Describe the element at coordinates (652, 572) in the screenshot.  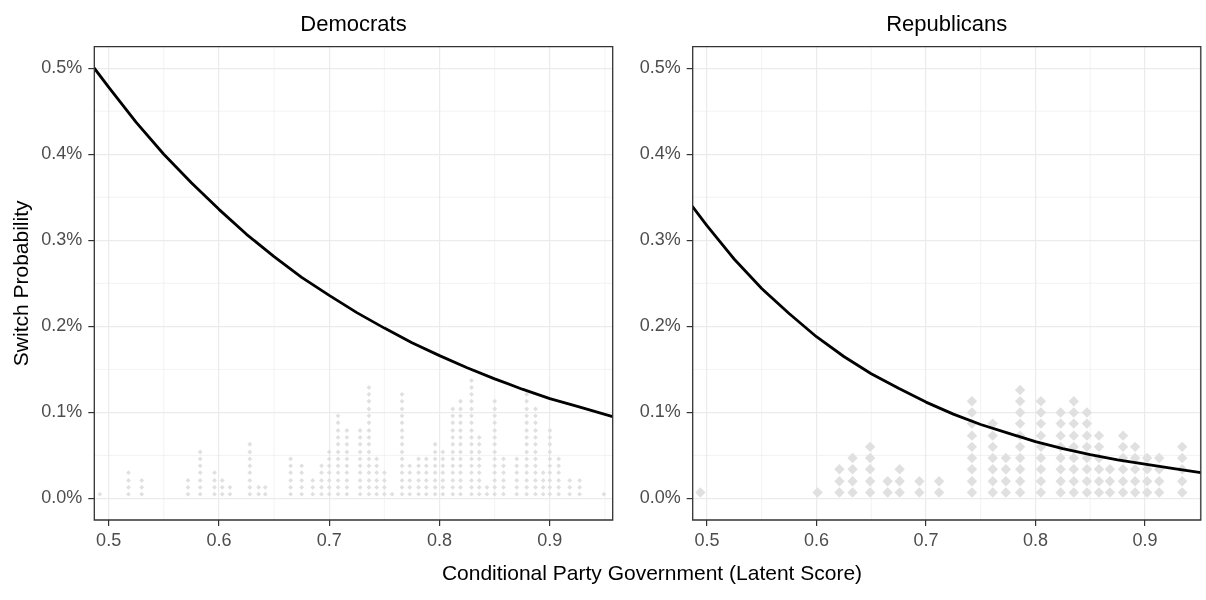
I see `x-axis-title: Conditional Party Government (Latent Score)` at that location.